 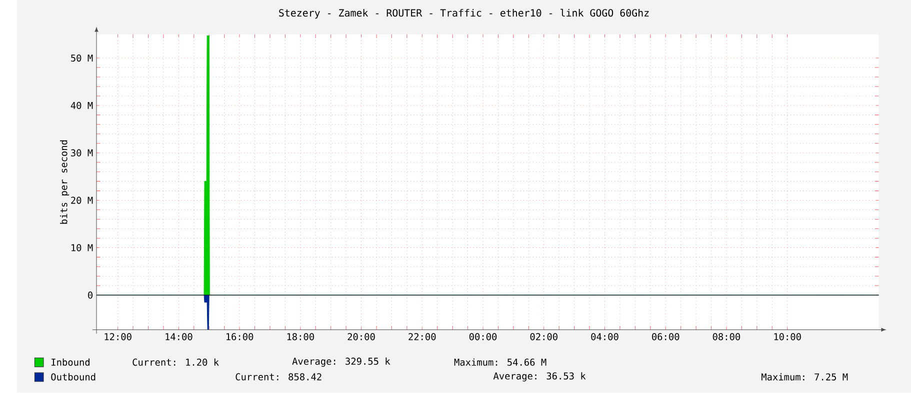 What do you see at coordinates (118, 336) in the screenshot?
I see `x-tick-label: 12:00` at bounding box center [118, 336].